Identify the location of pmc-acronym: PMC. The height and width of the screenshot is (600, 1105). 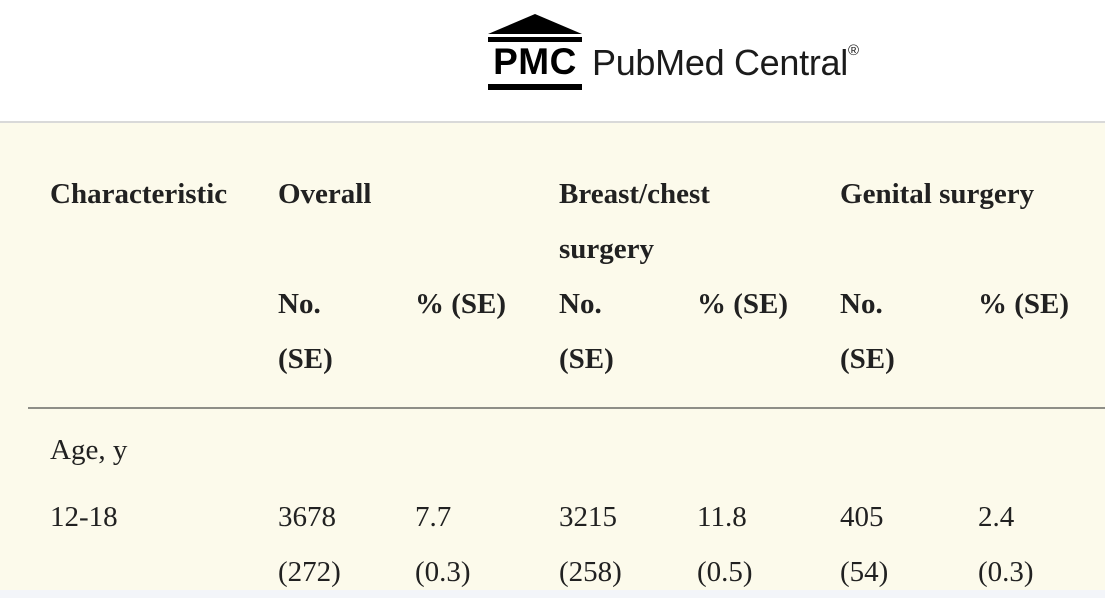
(535, 61).